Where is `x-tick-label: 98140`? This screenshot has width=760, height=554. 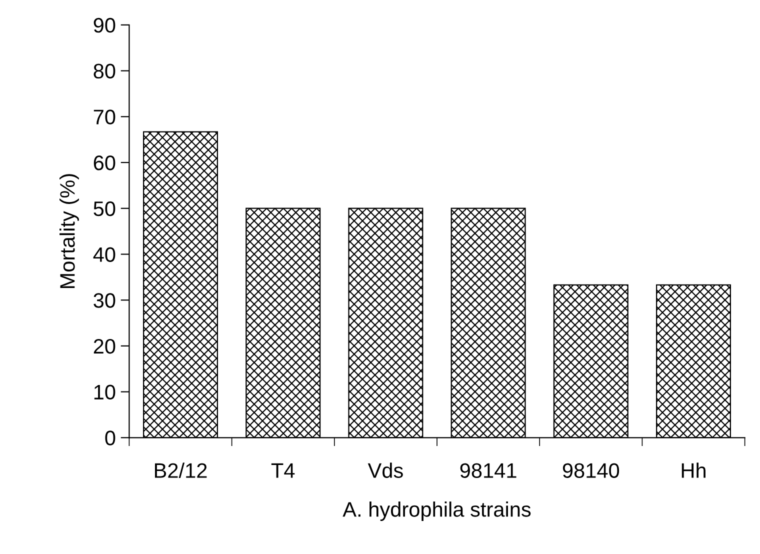
x-tick-label: 98140 is located at coordinates (591, 470).